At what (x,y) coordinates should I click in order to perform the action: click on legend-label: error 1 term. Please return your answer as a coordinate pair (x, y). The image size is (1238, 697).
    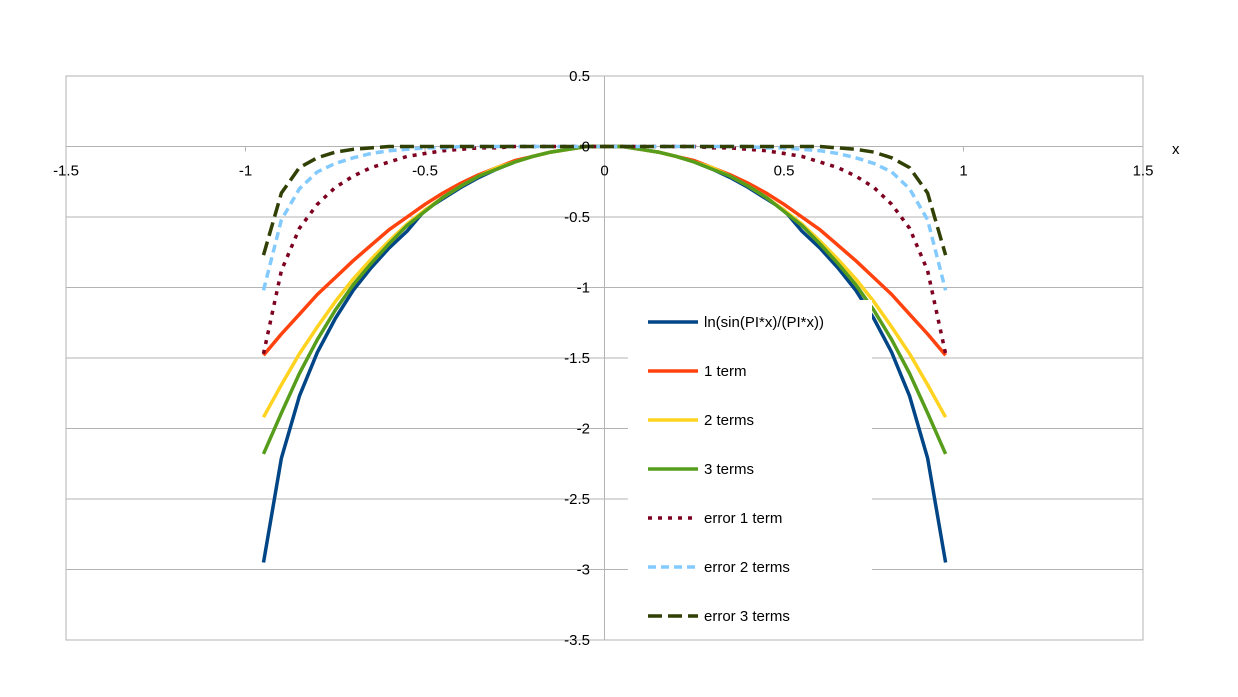
    Looking at the image, I should click on (743, 518).